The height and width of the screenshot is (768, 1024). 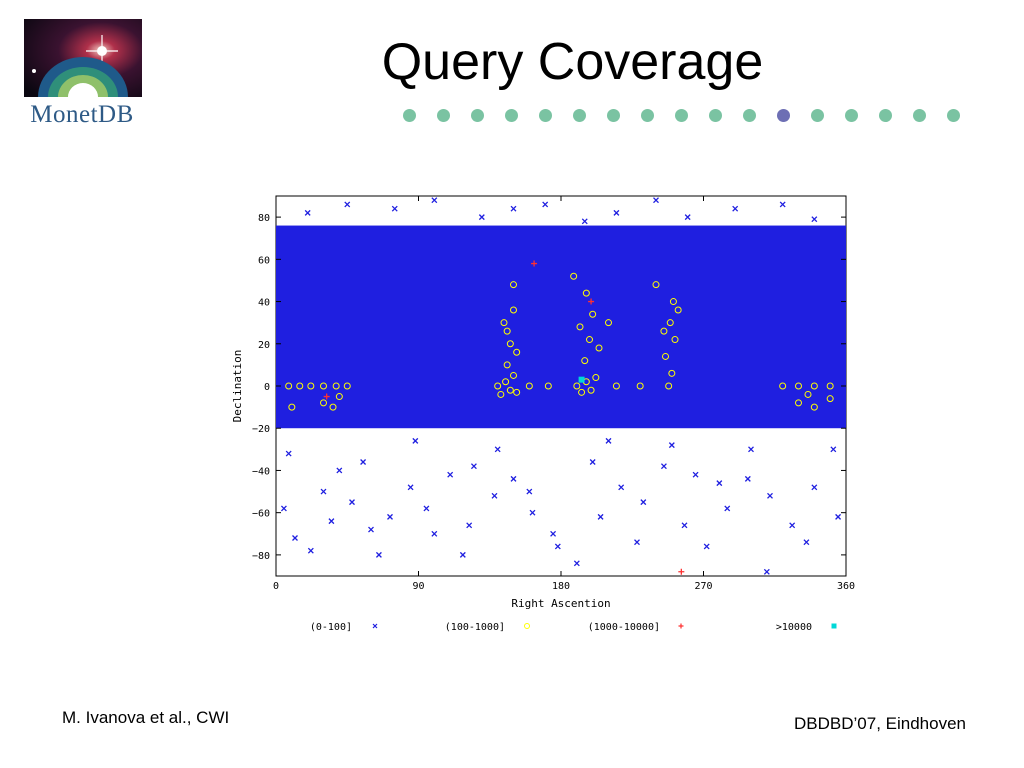 I want to click on footer-author: M. Ivanova et al., CWI, so click(x=146, y=717).